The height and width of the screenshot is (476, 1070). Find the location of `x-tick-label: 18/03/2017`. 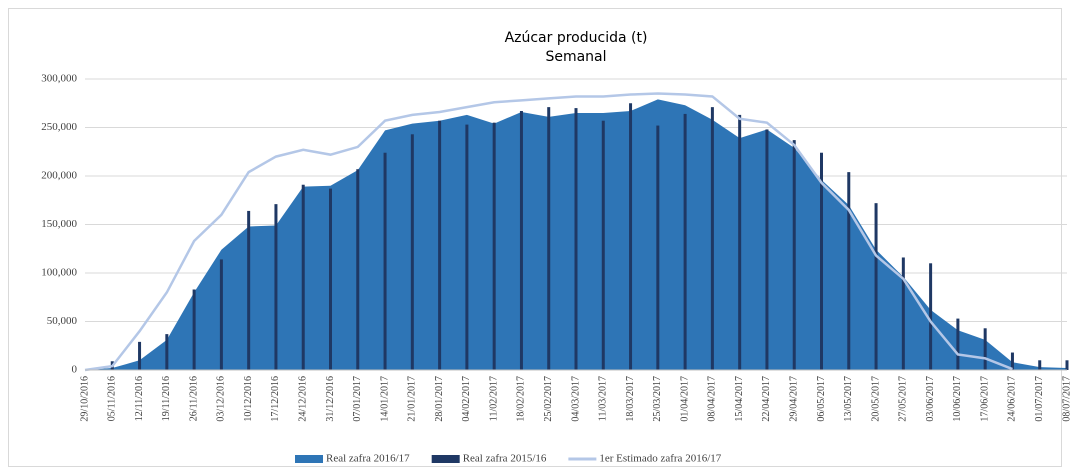

x-tick-label: 18/03/2017 is located at coordinates (630, 399).